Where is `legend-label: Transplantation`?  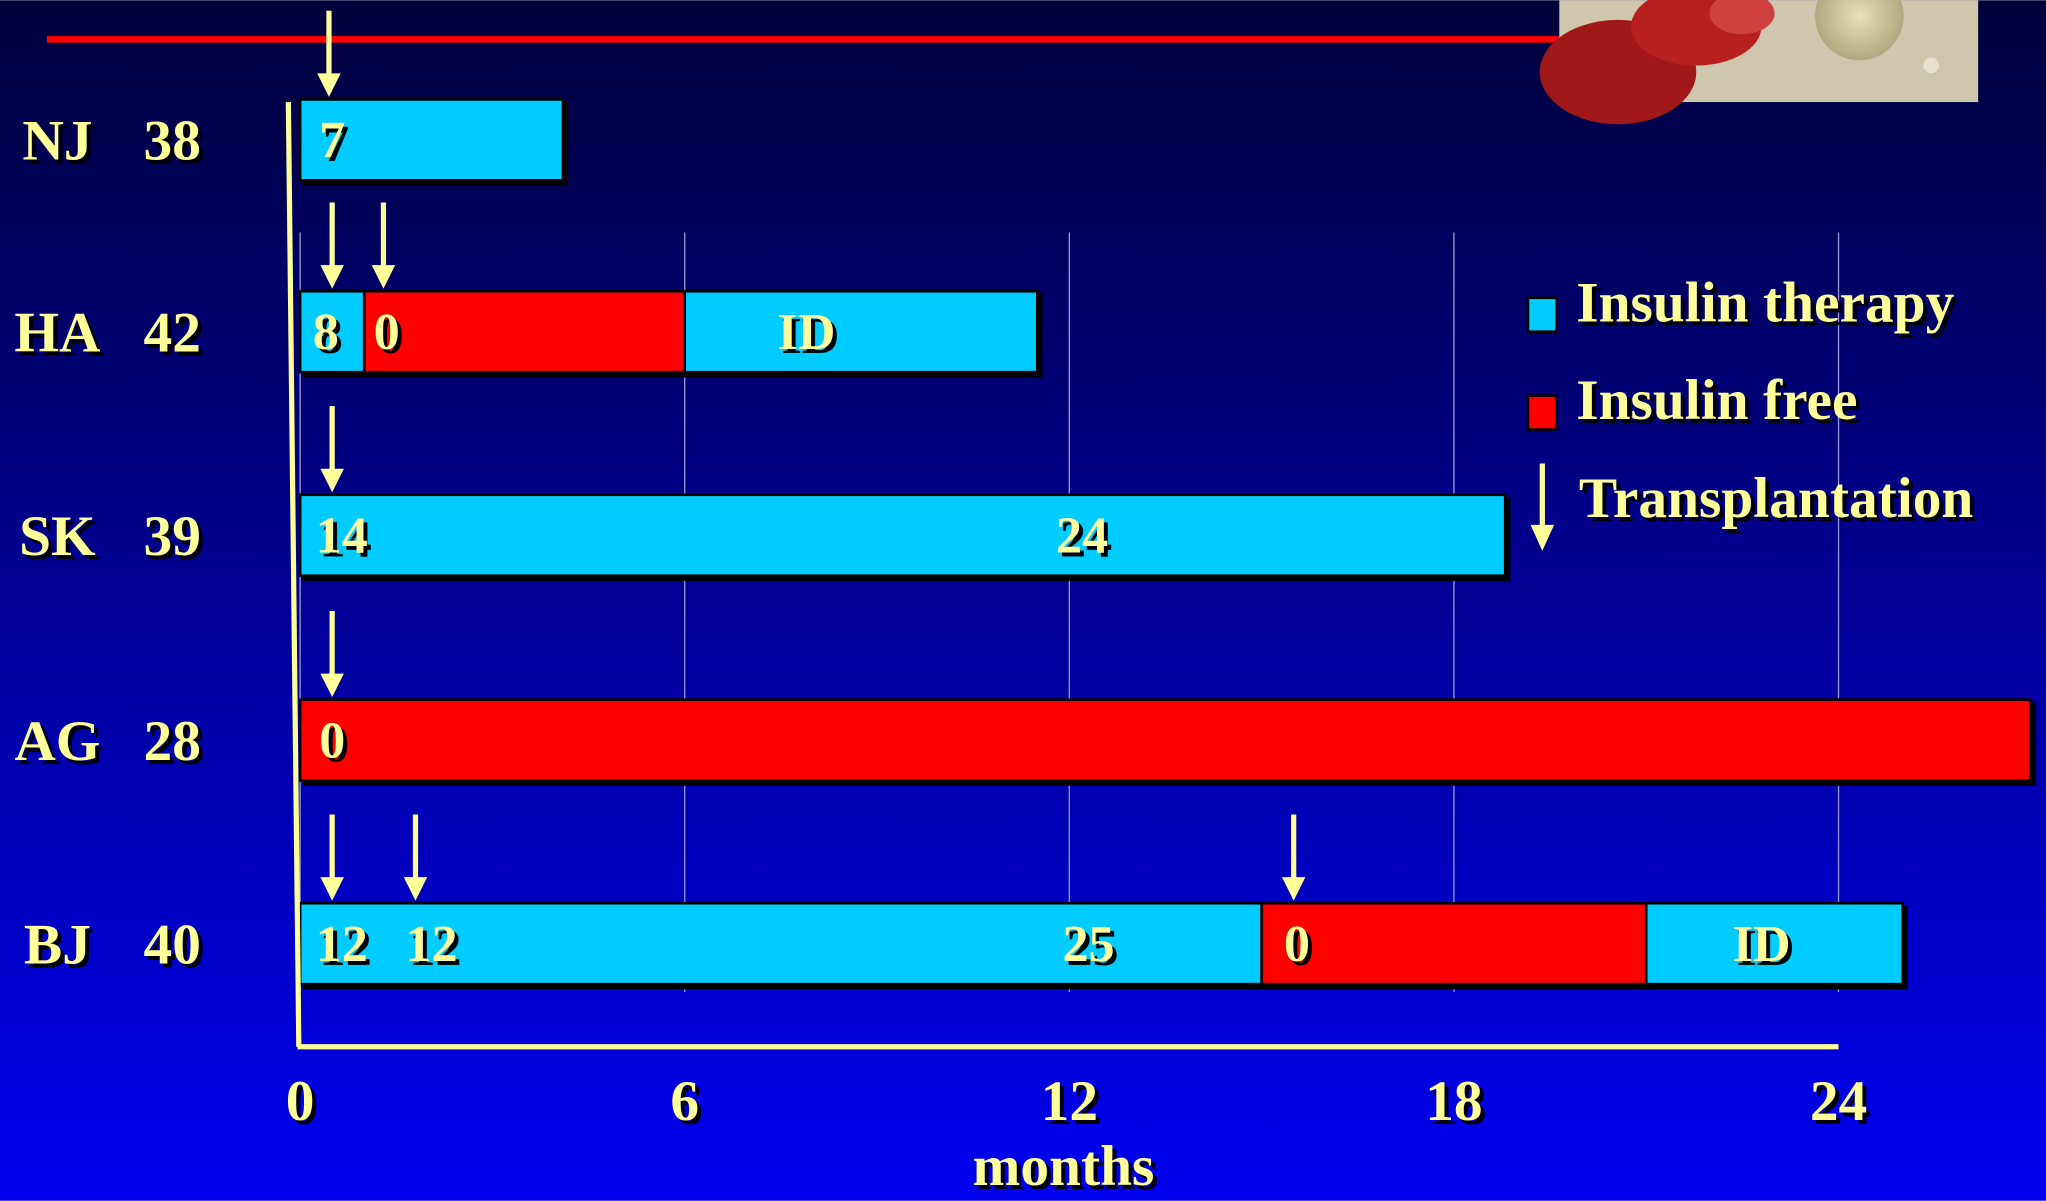 legend-label: Transplantation is located at coordinates (1776, 498).